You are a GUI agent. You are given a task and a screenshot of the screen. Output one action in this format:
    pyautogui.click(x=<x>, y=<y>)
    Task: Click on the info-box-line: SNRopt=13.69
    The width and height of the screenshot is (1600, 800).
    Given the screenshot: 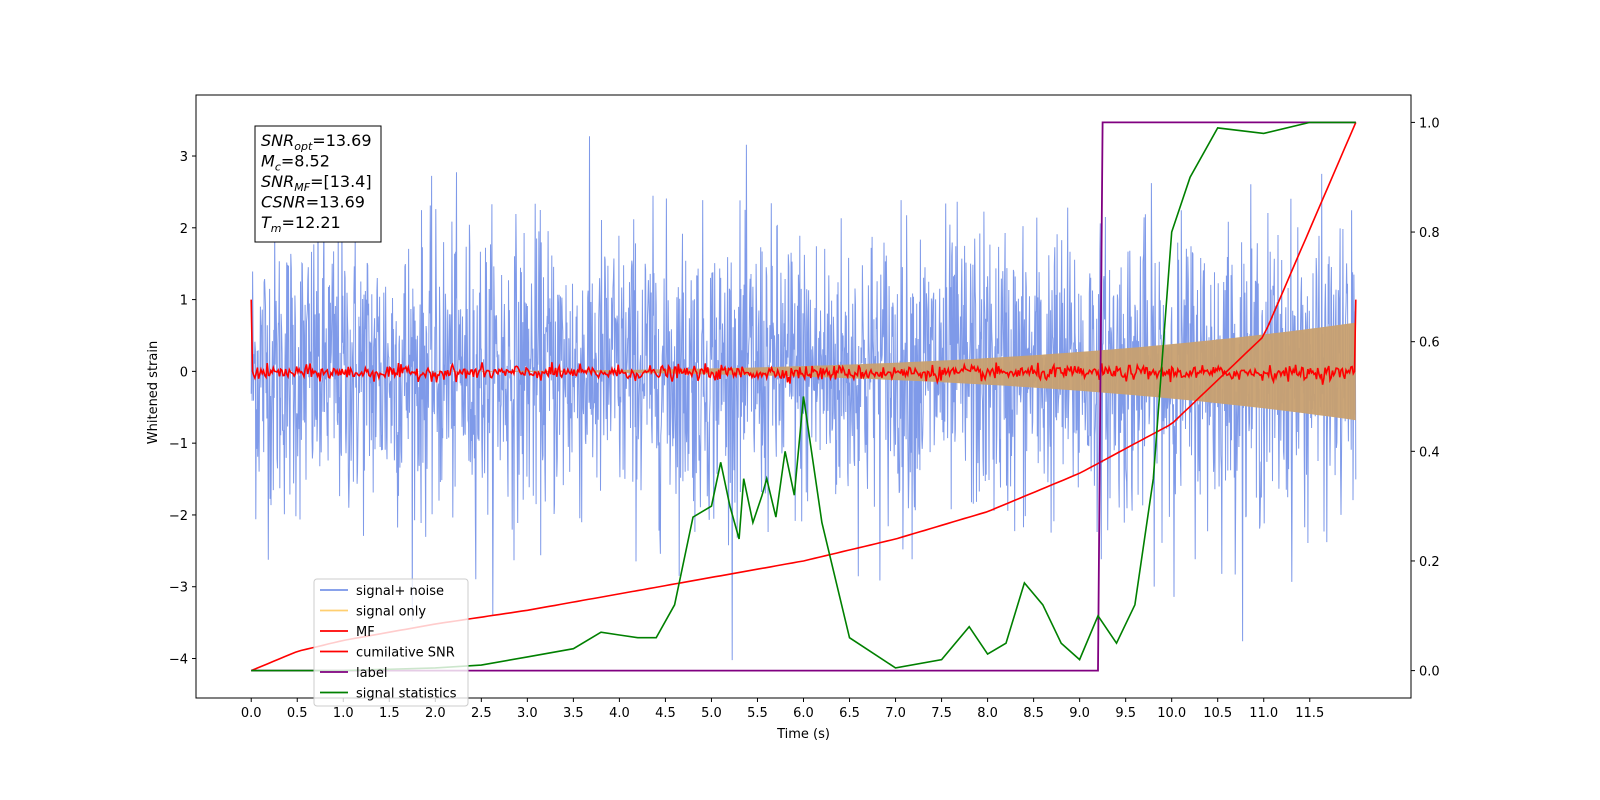 What is the action you would take?
    pyautogui.click(x=316, y=142)
    